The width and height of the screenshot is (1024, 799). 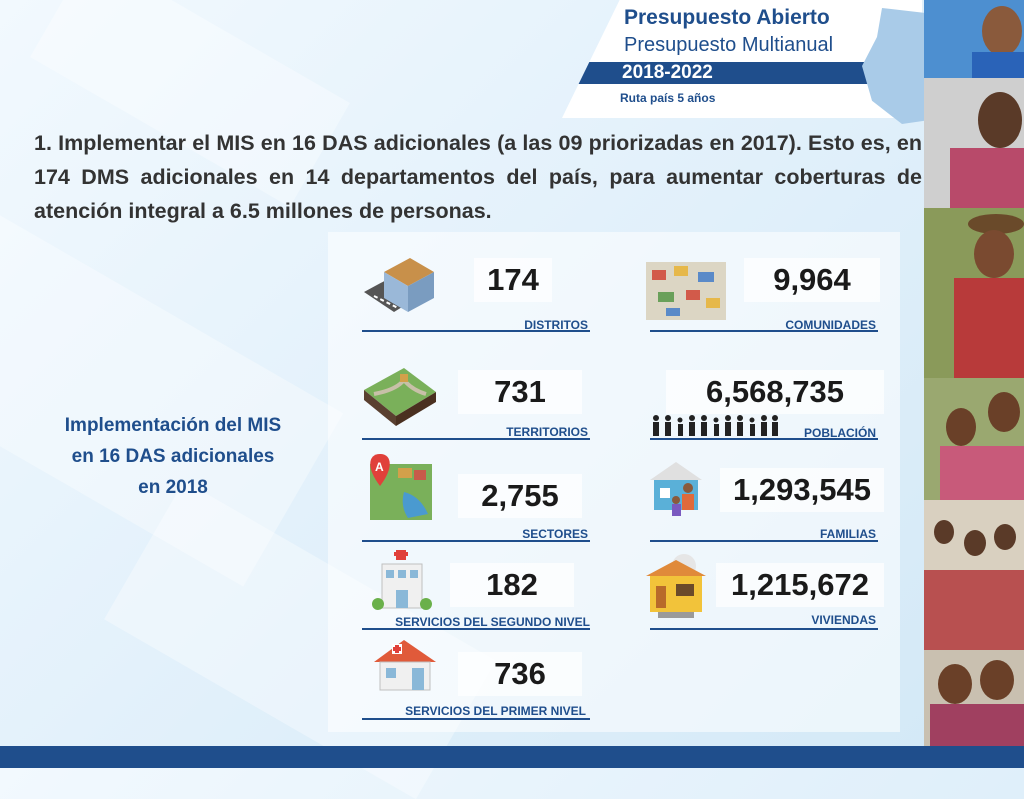 I want to click on photo-strip, so click(x=974, y=384).